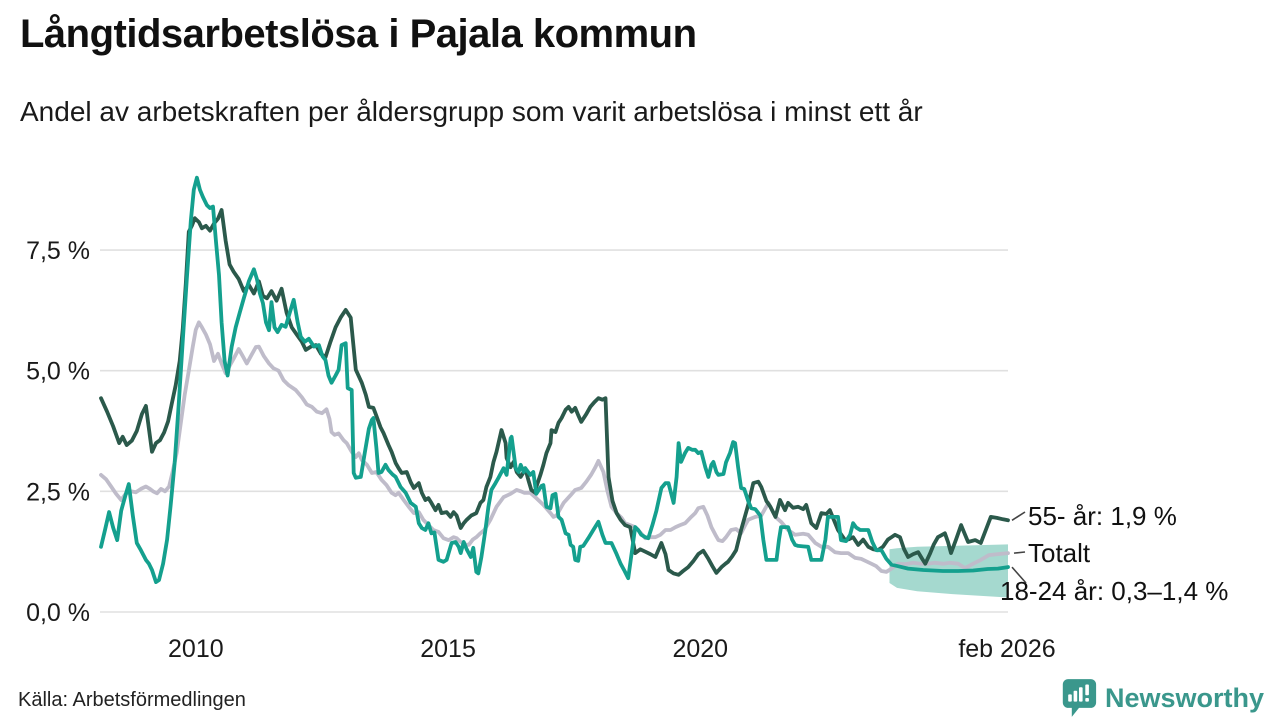  What do you see at coordinates (1018, 516) in the screenshot?
I see `label-connector-55-ar` at bounding box center [1018, 516].